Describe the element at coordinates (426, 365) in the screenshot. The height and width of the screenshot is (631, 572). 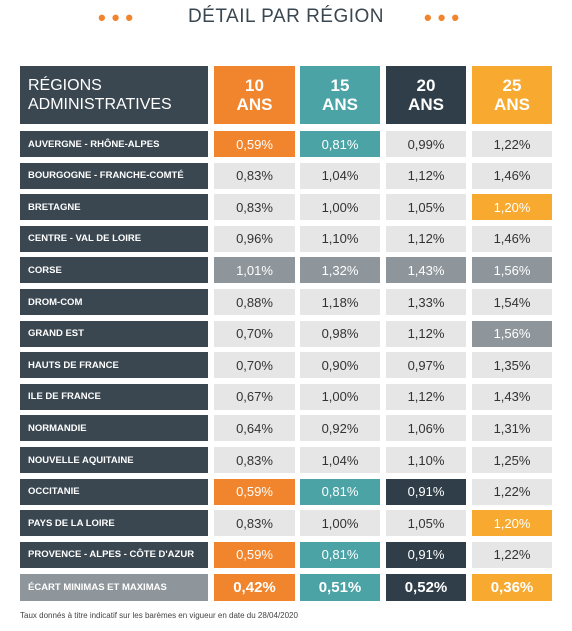
I see `cell: 0,97%` at that location.